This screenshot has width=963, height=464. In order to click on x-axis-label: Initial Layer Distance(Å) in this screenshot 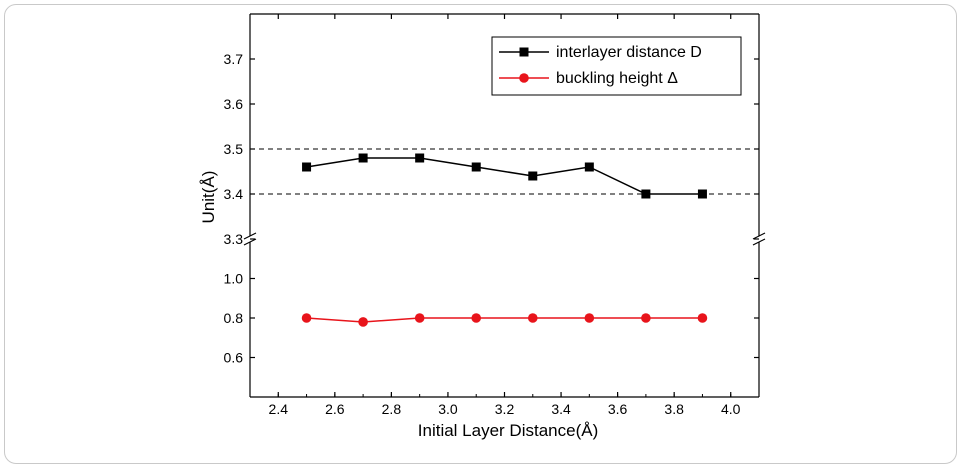, I will do `click(508, 430)`.